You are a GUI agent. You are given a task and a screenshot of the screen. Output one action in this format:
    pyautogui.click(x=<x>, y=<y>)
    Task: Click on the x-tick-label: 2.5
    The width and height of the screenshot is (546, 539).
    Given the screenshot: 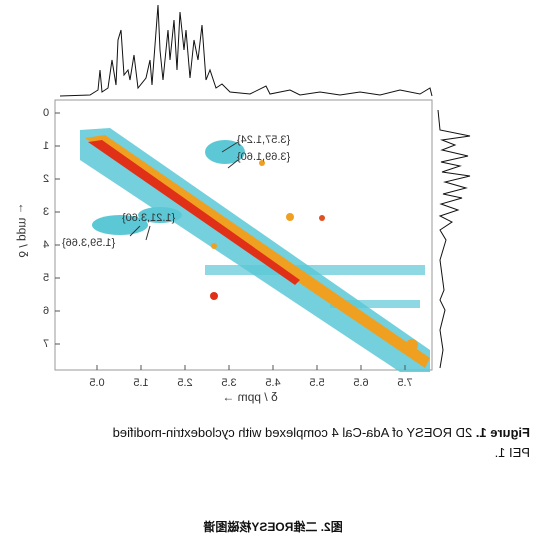 What is the action you would take?
    pyautogui.click(x=184, y=383)
    